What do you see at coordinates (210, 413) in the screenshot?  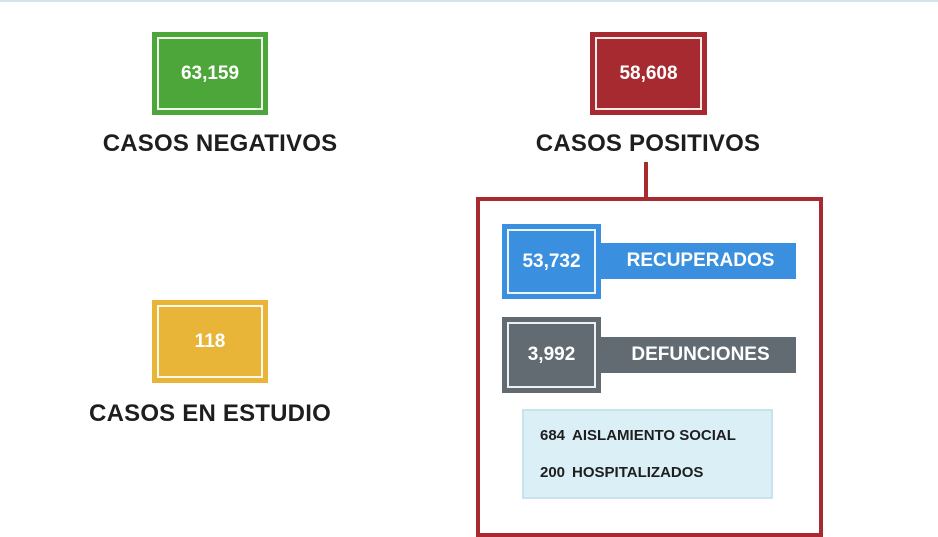 I see `casos-en-estudio-label: CASOS EN ESTUDIO` at bounding box center [210, 413].